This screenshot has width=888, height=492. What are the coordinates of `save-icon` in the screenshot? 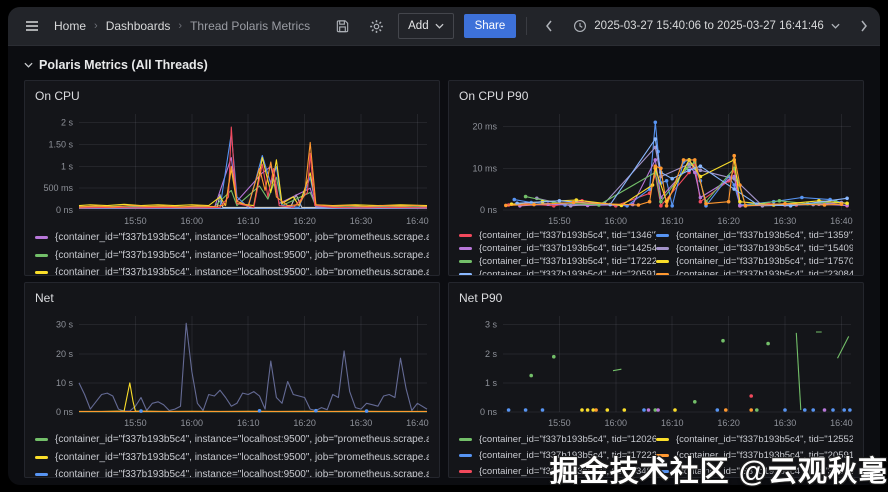 It's located at (342, 26).